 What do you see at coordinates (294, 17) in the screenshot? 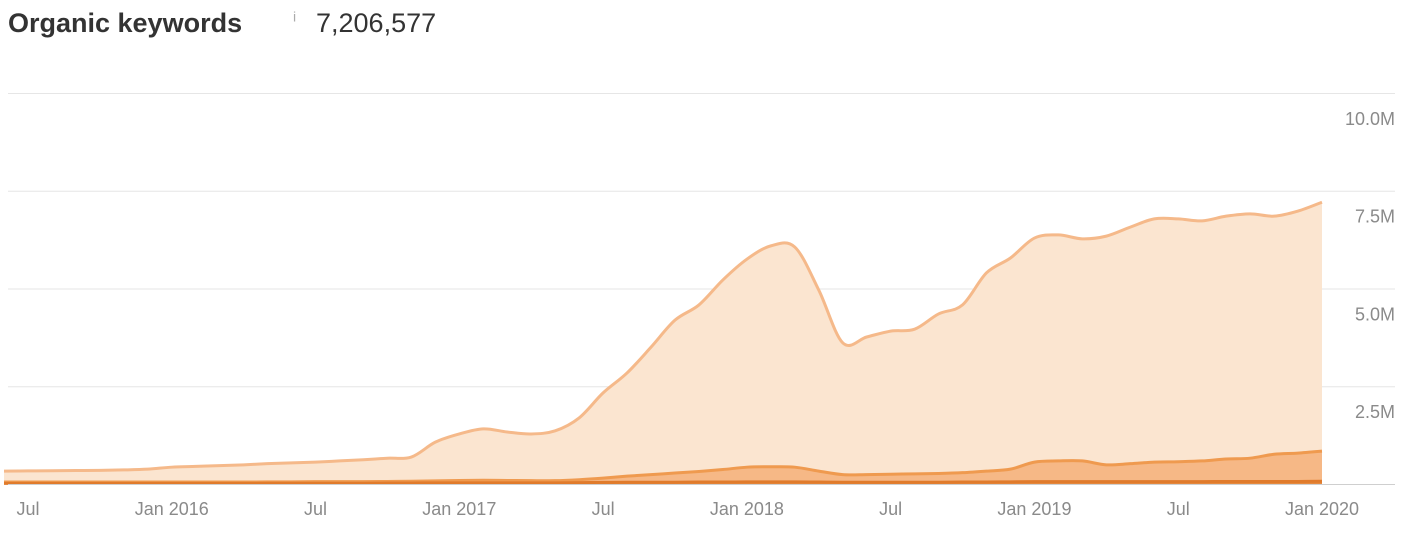
I see `info-icon: i` at bounding box center [294, 17].